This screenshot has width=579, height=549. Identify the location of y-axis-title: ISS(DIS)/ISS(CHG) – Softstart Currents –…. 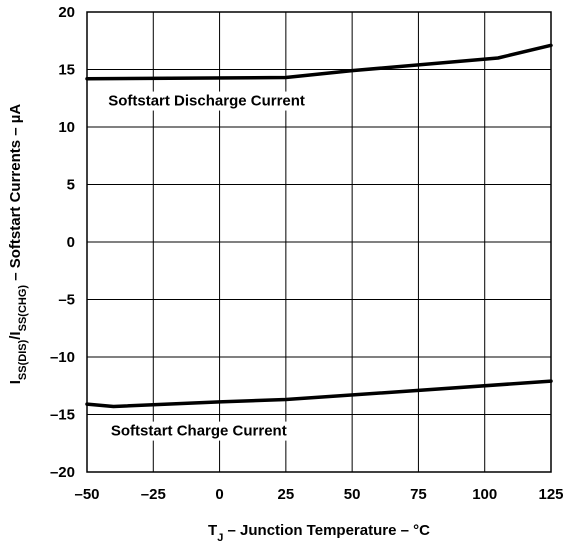
(18, 244).